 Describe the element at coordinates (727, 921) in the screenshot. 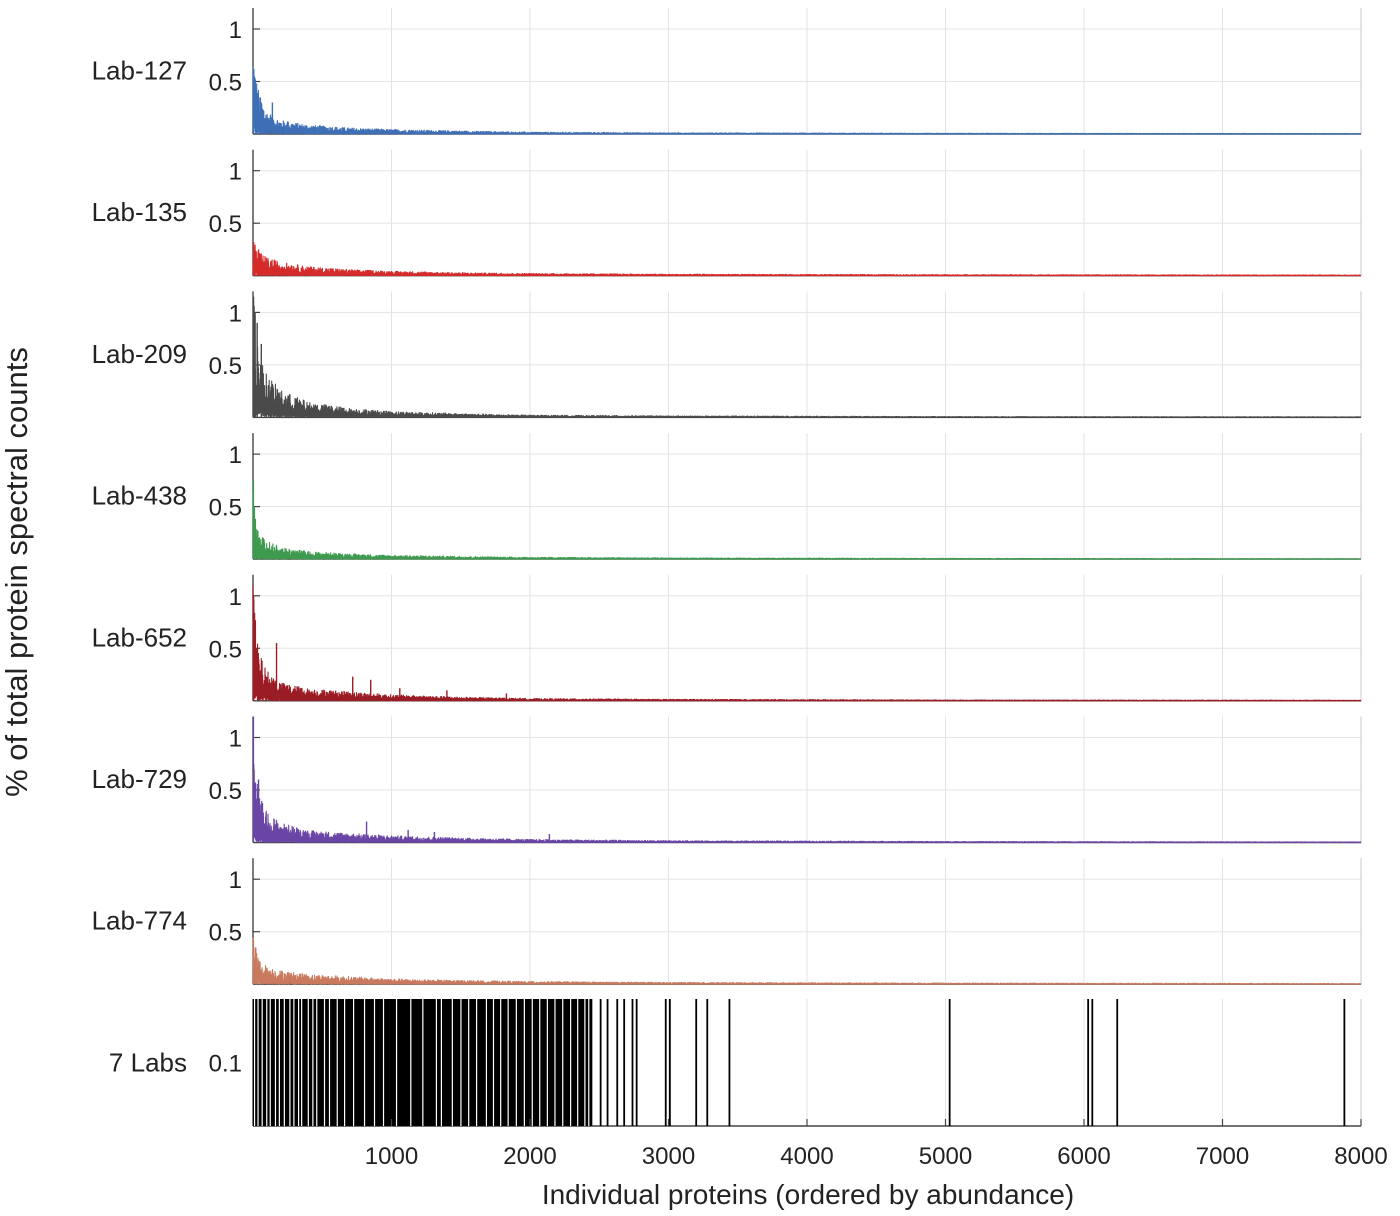

I see `panel-lab-774: 0.5 1 Lab-774` at that location.